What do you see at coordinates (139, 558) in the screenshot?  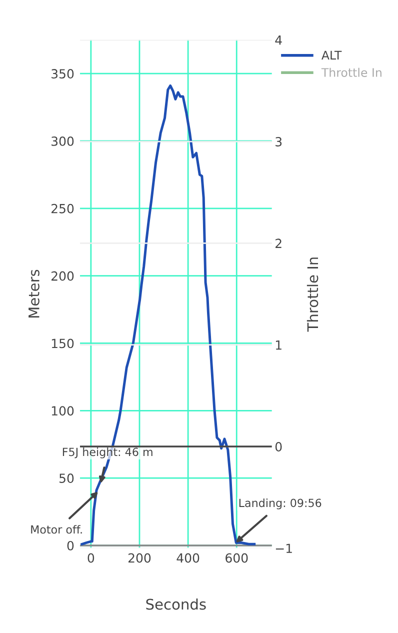 I see `x-tick-label: 200` at bounding box center [139, 558].